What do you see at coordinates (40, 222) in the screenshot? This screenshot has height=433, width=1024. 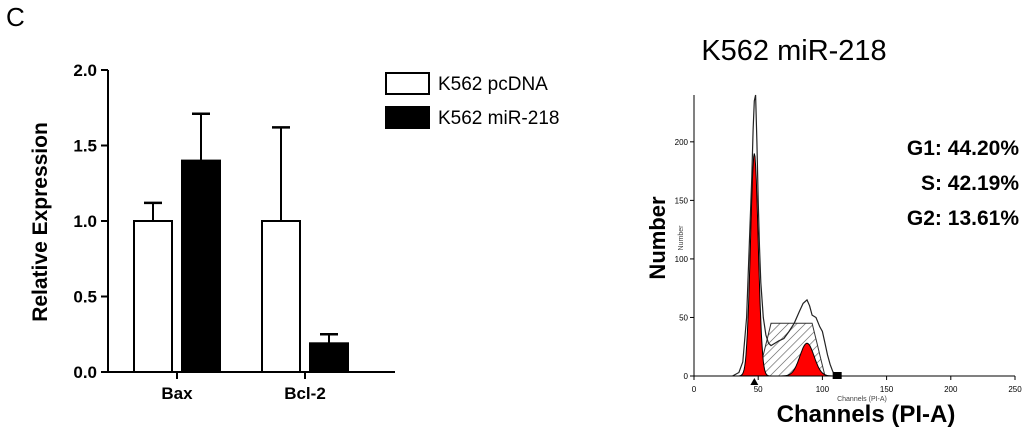 I see `bar-y-axis-label: Relative Expression` at bounding box center [40, 222].